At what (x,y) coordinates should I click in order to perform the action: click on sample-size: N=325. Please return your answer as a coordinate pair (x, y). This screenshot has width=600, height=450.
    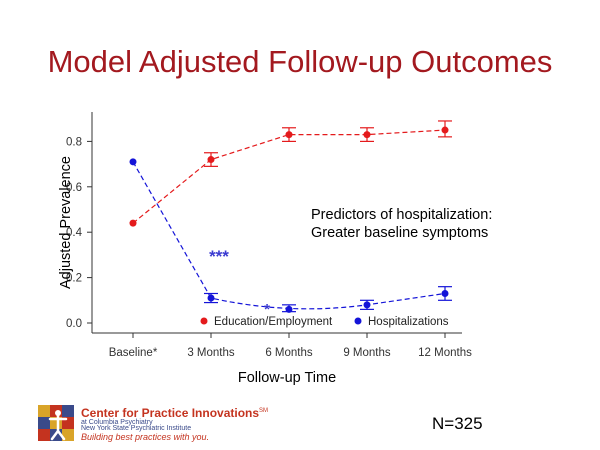
    Looking at the image, I should click on (457, 423).